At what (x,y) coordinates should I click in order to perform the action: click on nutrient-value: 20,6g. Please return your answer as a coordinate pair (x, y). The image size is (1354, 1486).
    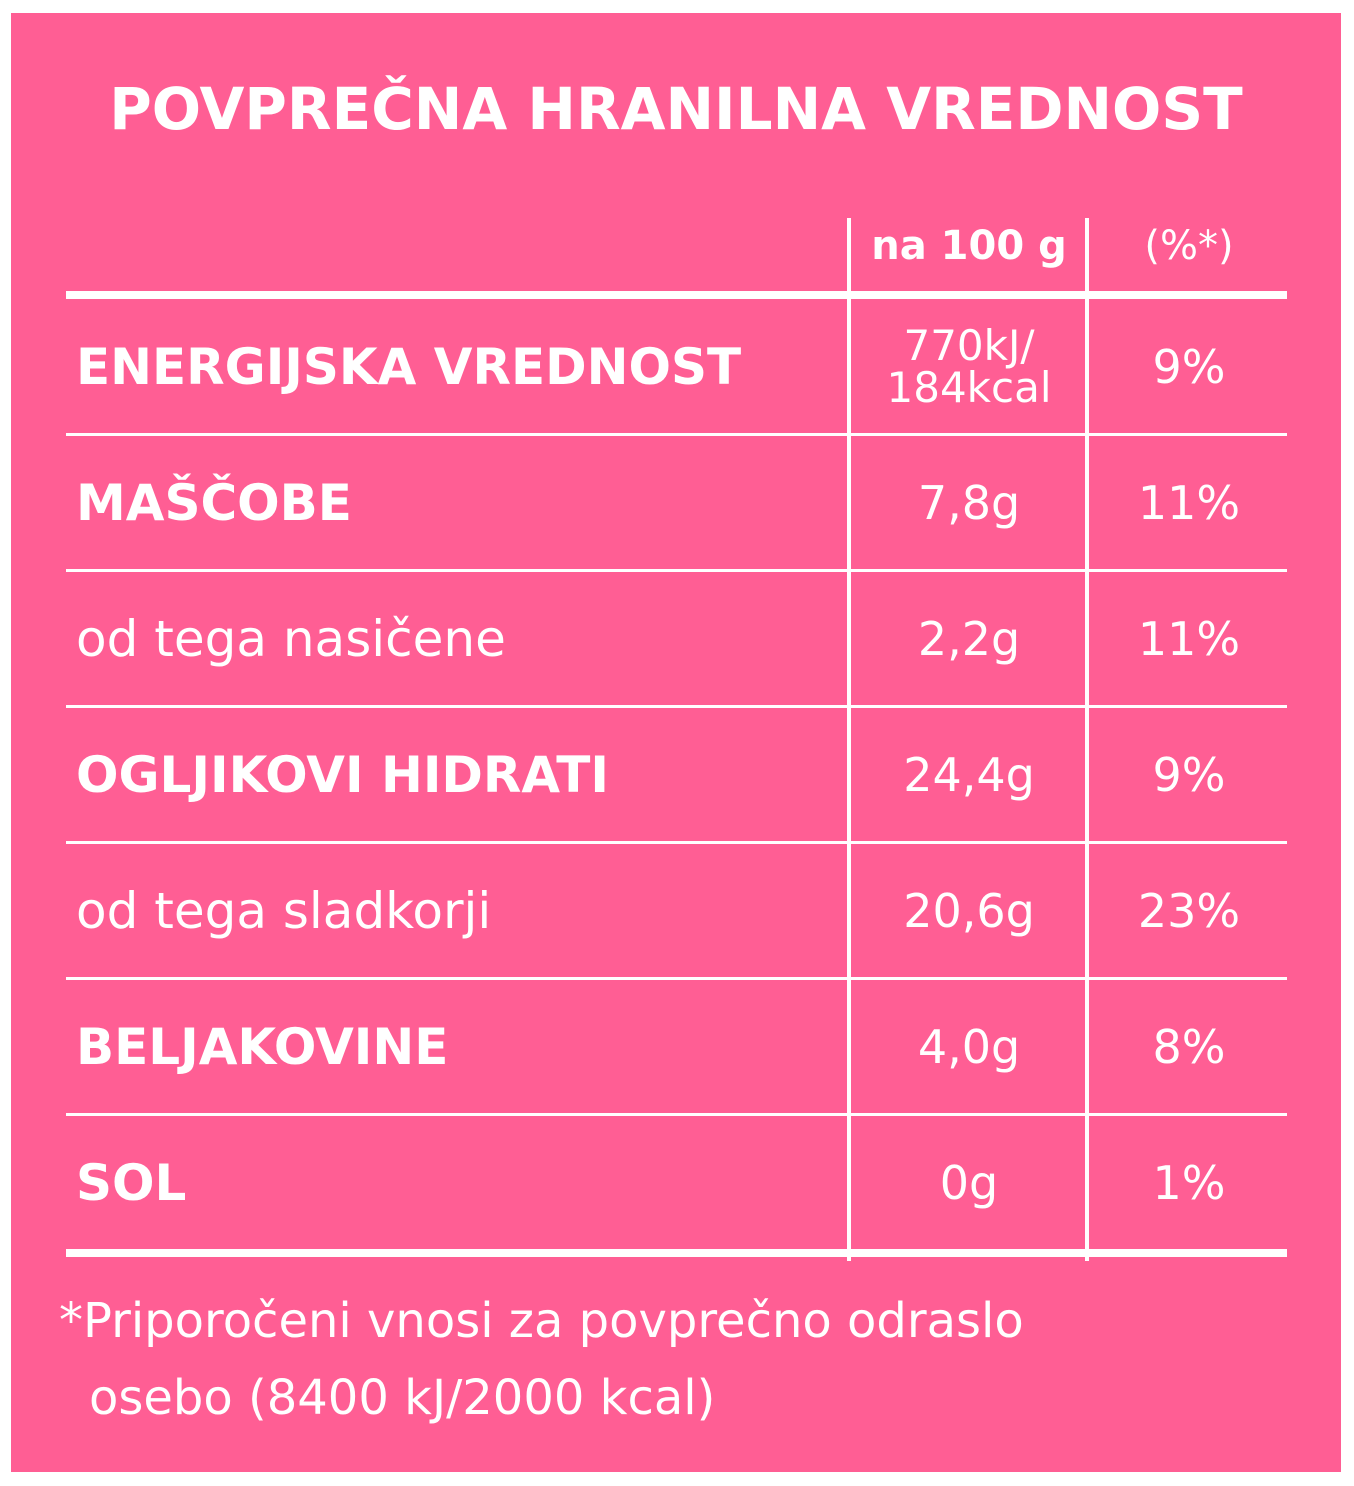
    Looking at the image, I should click on (969, 911).